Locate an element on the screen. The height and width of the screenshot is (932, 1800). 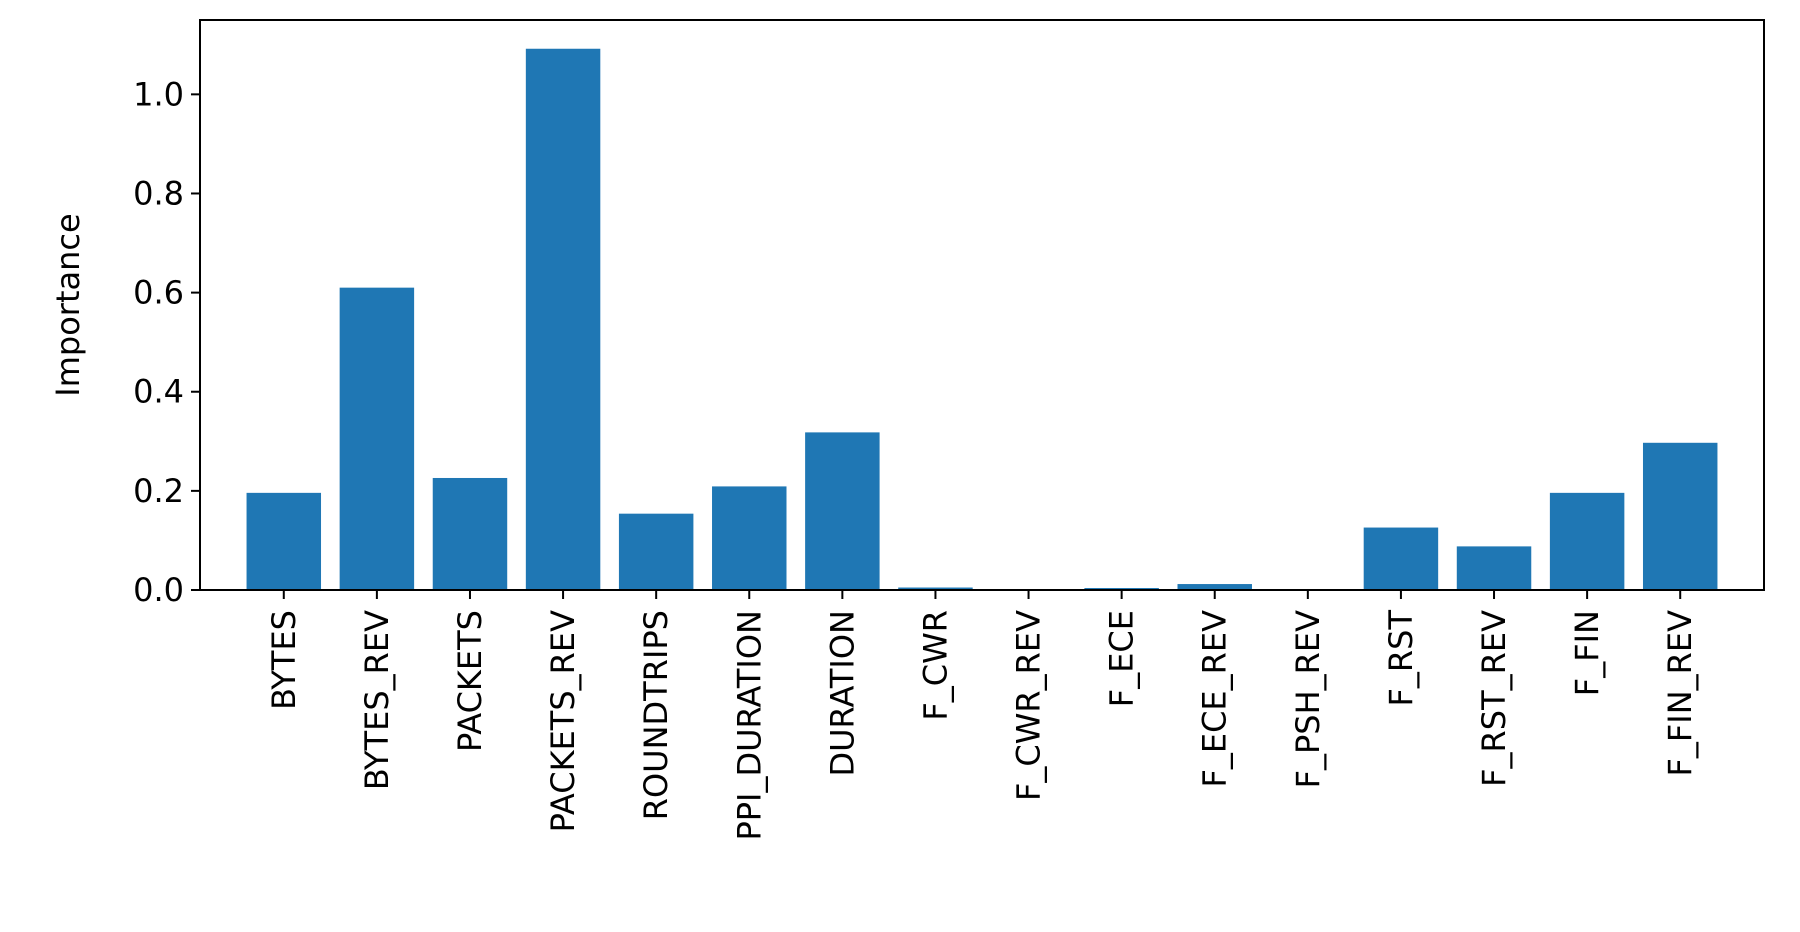
bar-f-cwr is located at coordinates (935, 588).